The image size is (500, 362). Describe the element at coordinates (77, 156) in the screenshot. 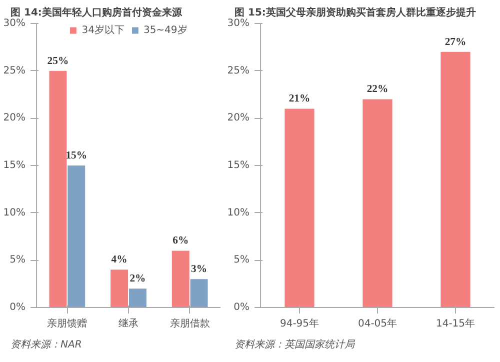

I see `data-label: 15%` at that location.